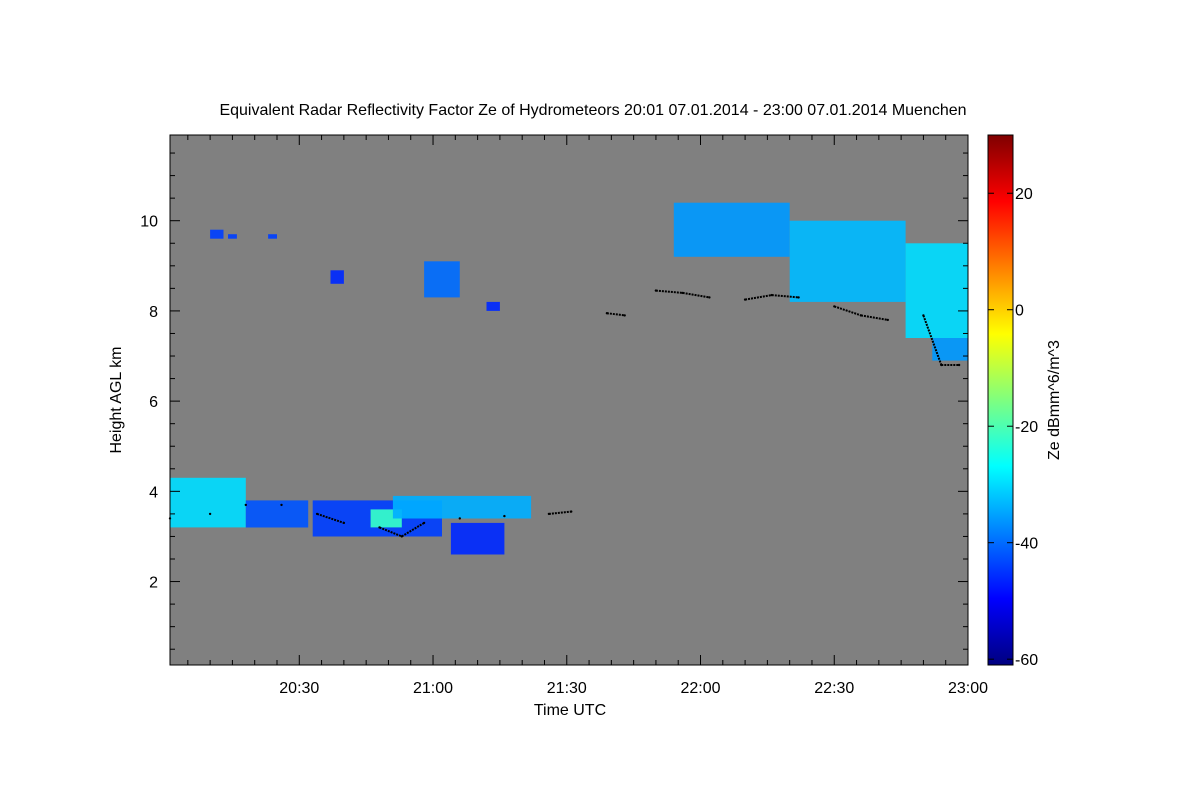 The height and width of the screenshot is (800, 1200). I want to click on x-tick-label: 22:30, so click(834, 688).